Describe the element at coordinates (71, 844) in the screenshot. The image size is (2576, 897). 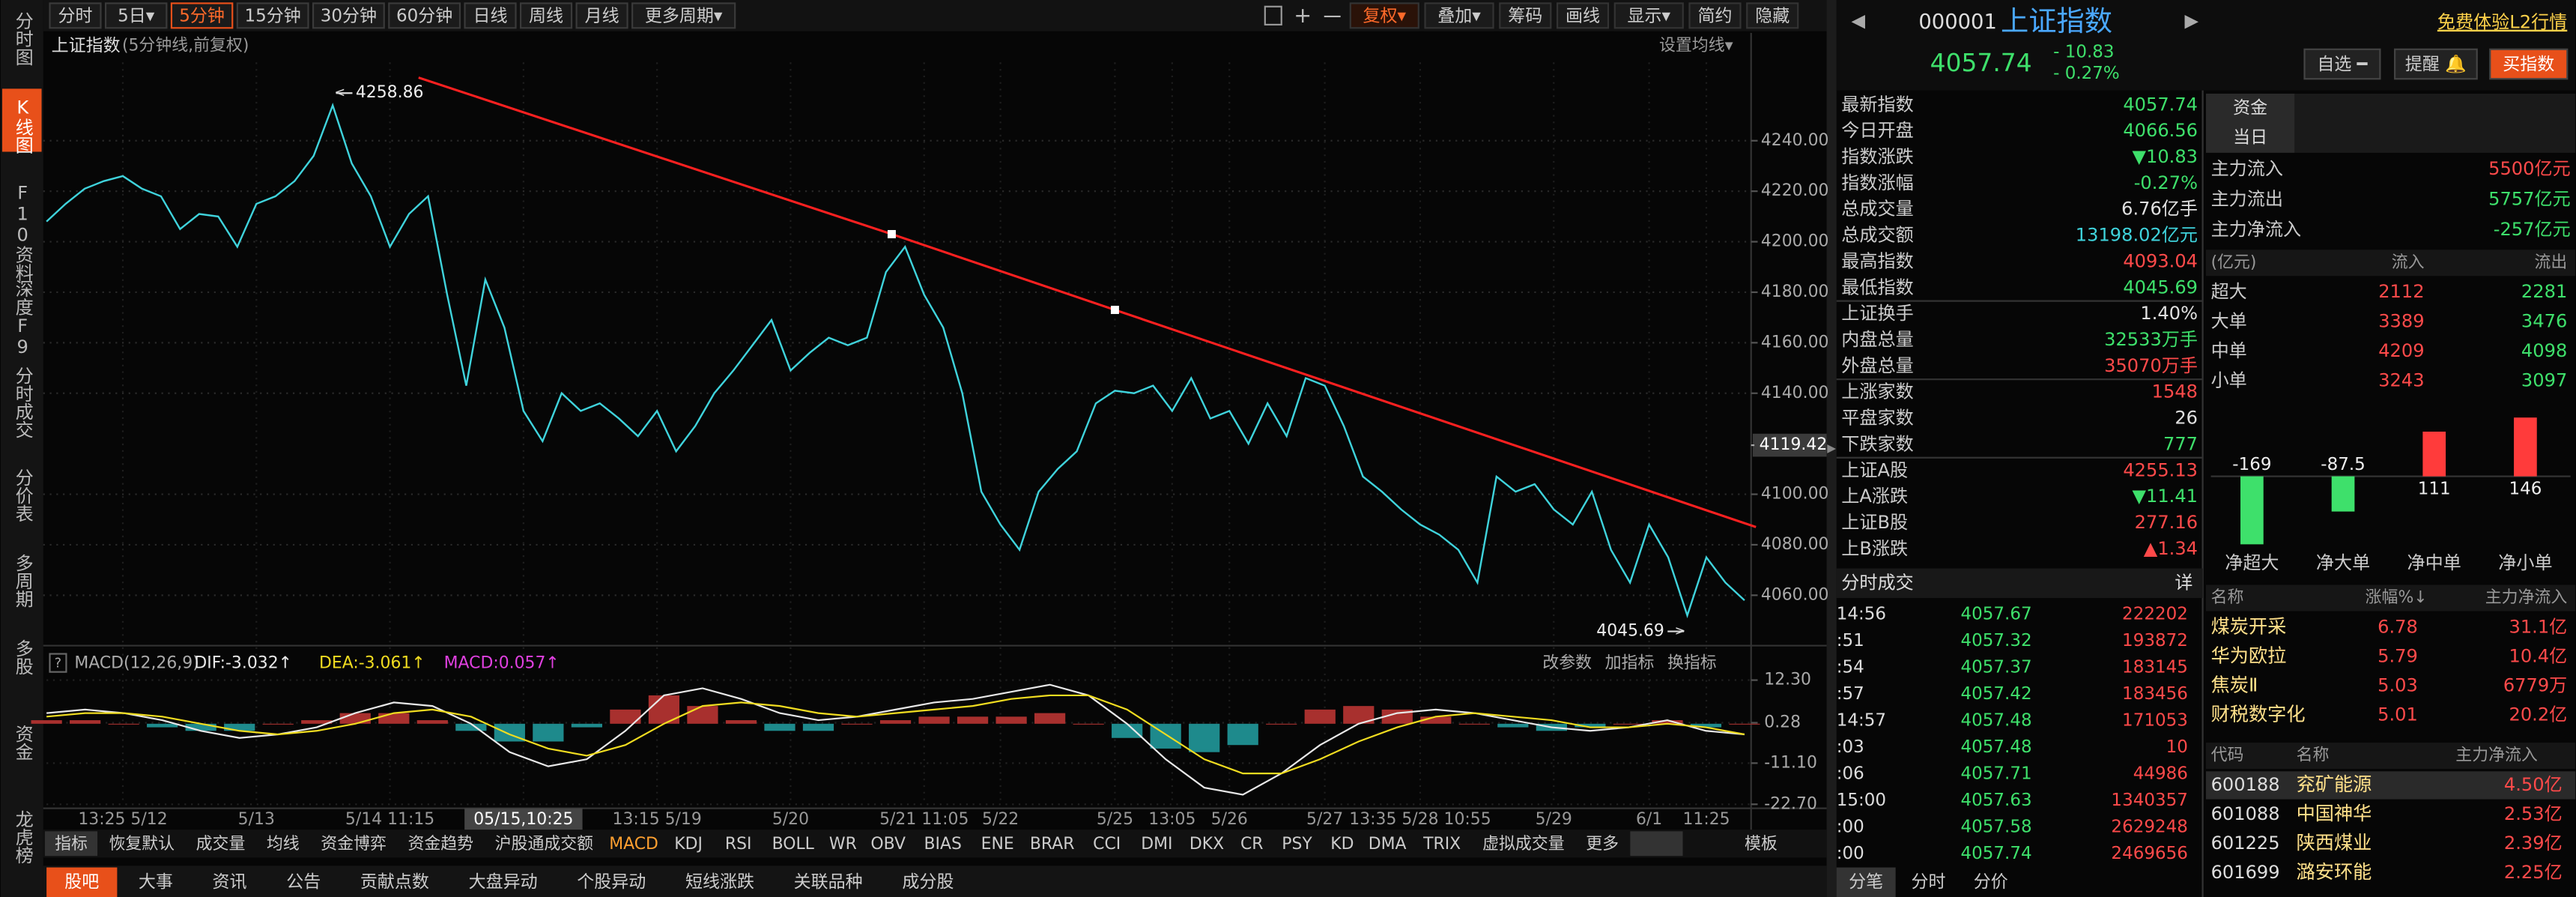
I see `indicator-tab: 指标` at that location.